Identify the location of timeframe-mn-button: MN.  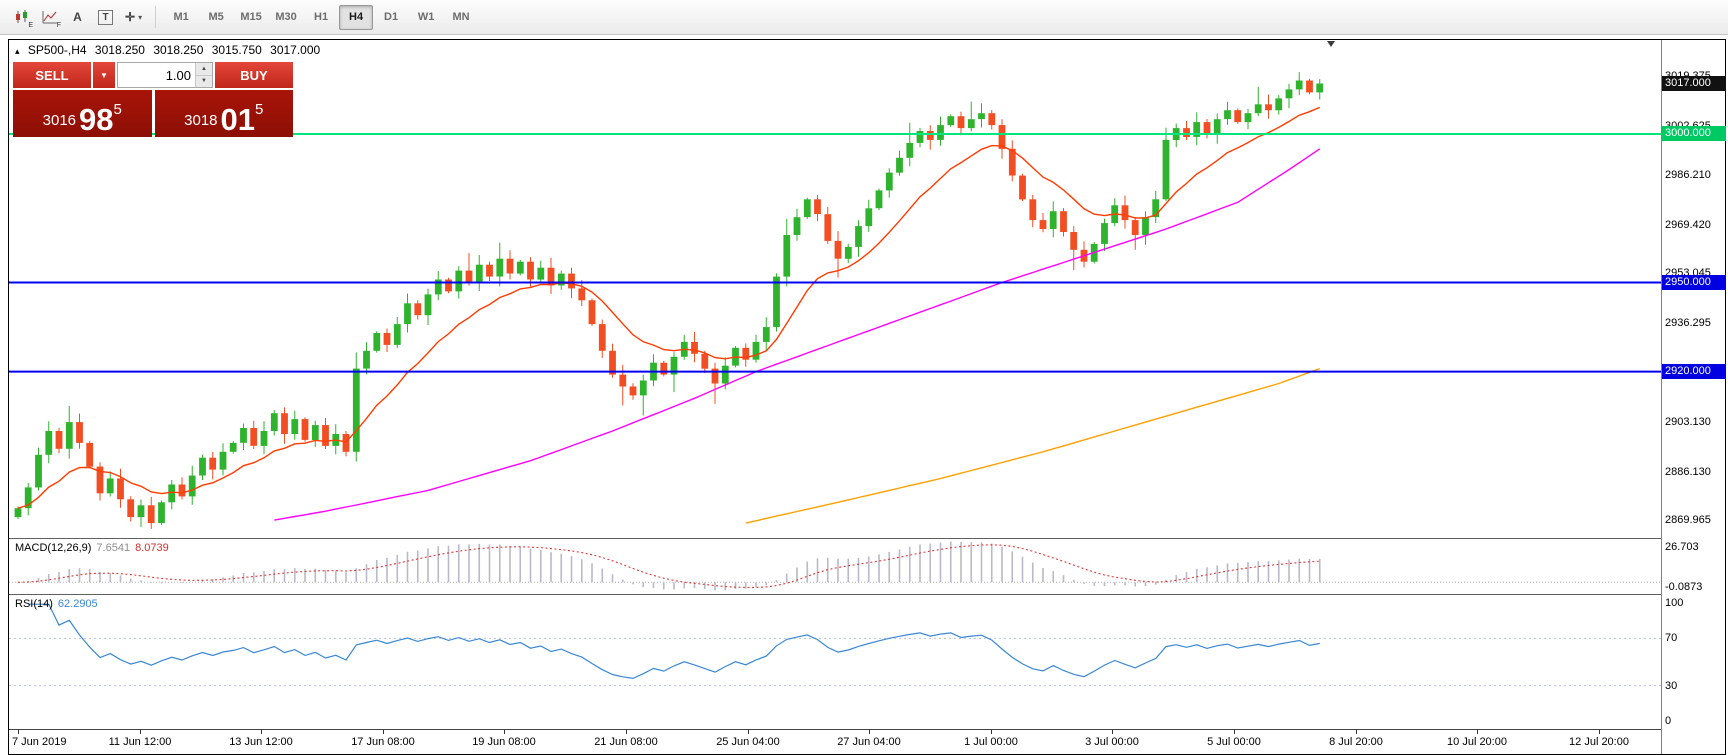
(461, 17).